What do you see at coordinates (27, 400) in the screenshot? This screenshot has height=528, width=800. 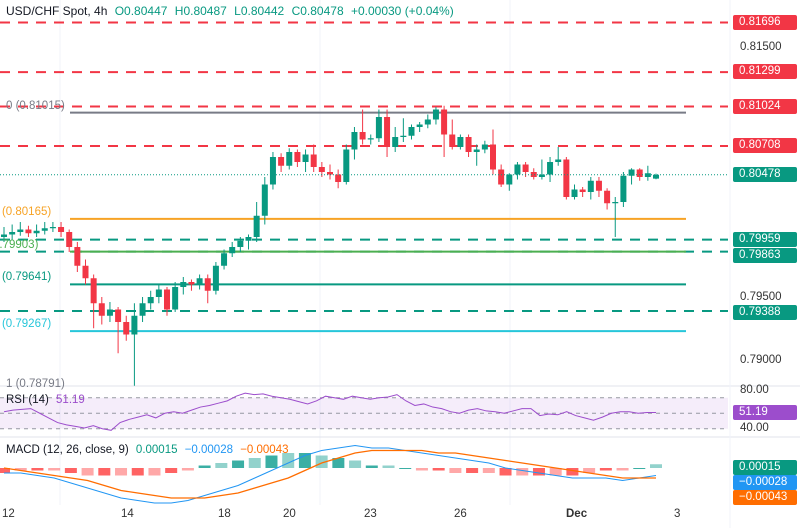 I see `rsi-title: RSI (14)` at bounding box center [27, 400].